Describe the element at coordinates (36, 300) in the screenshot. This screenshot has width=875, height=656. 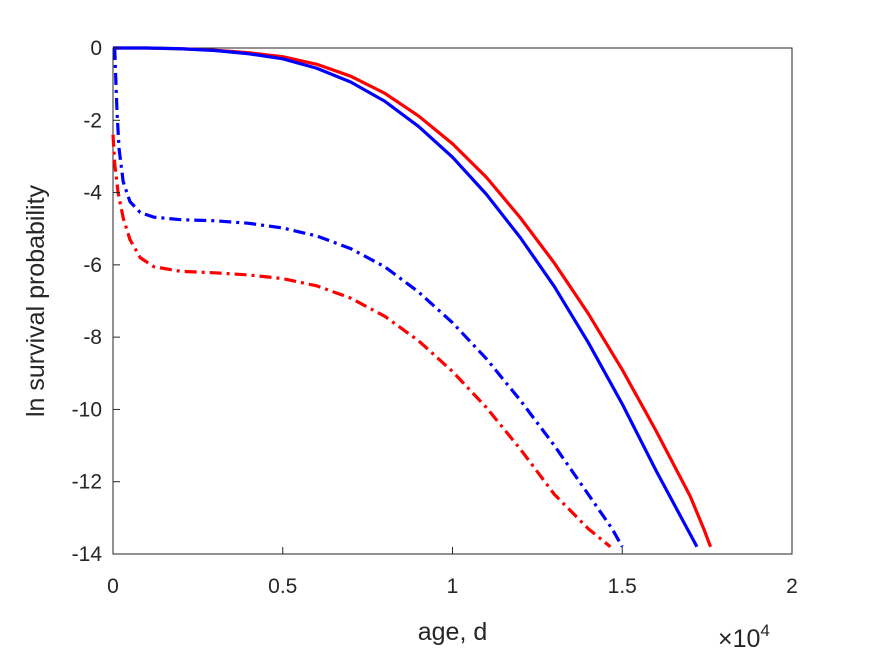
I see `y-axis-label: ln survival probability` at that location.